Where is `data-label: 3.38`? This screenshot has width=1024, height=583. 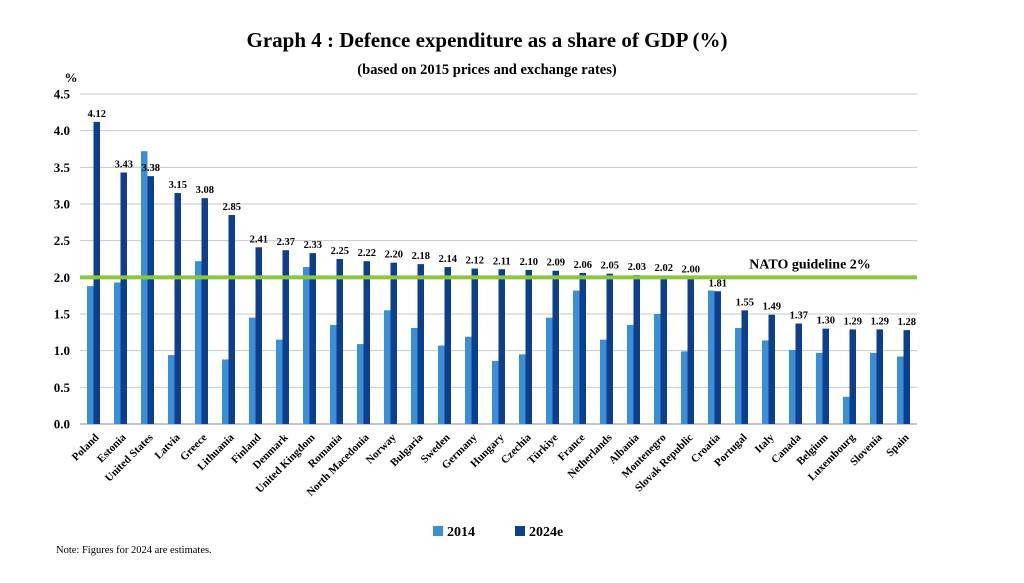 data-label: 3.38 is located at coordinates (151, 168).